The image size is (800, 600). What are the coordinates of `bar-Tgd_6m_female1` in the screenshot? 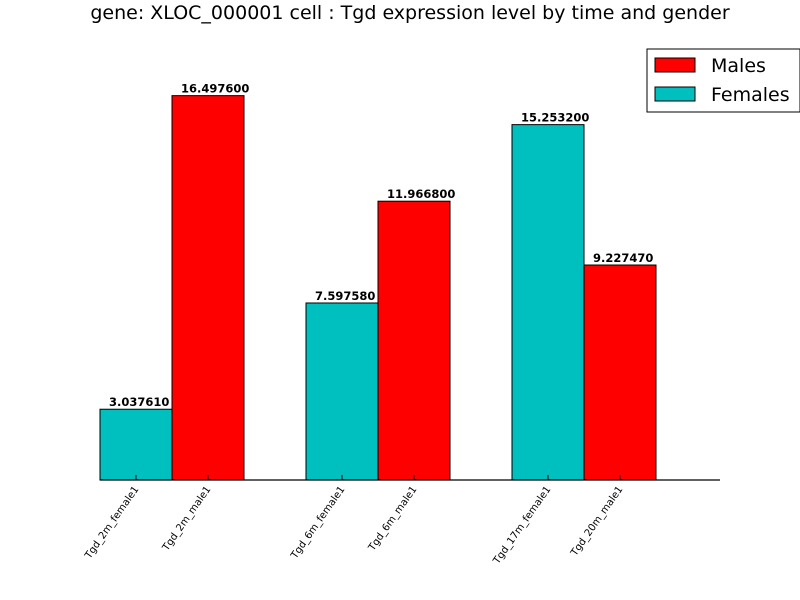 It's located at (342, 391).